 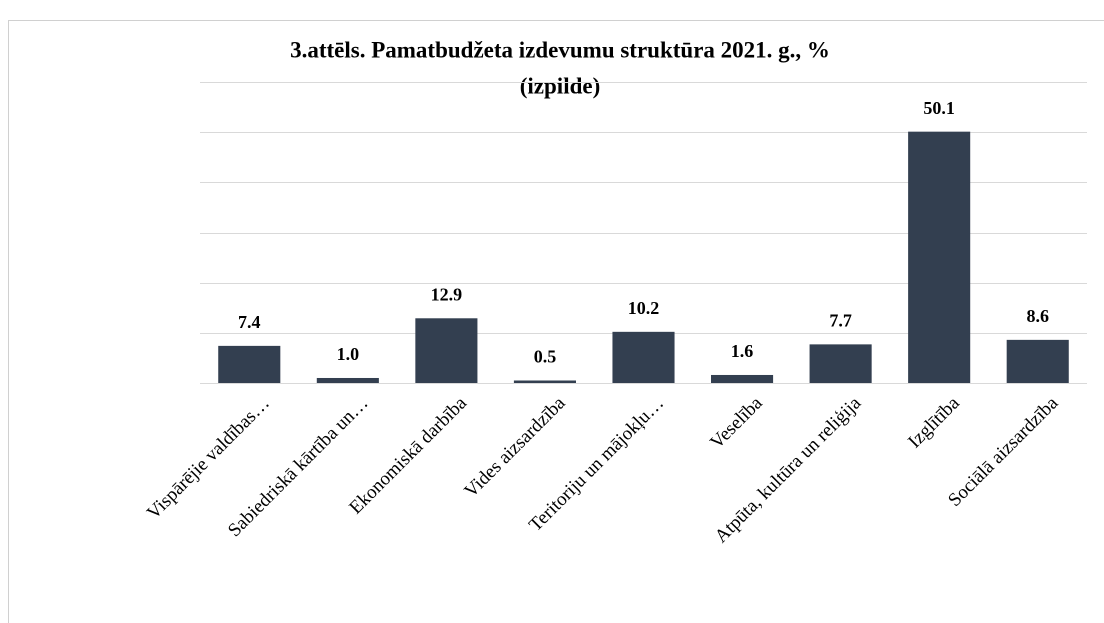 I want to click on value-label: 0.5, so click(x=545, y=357).